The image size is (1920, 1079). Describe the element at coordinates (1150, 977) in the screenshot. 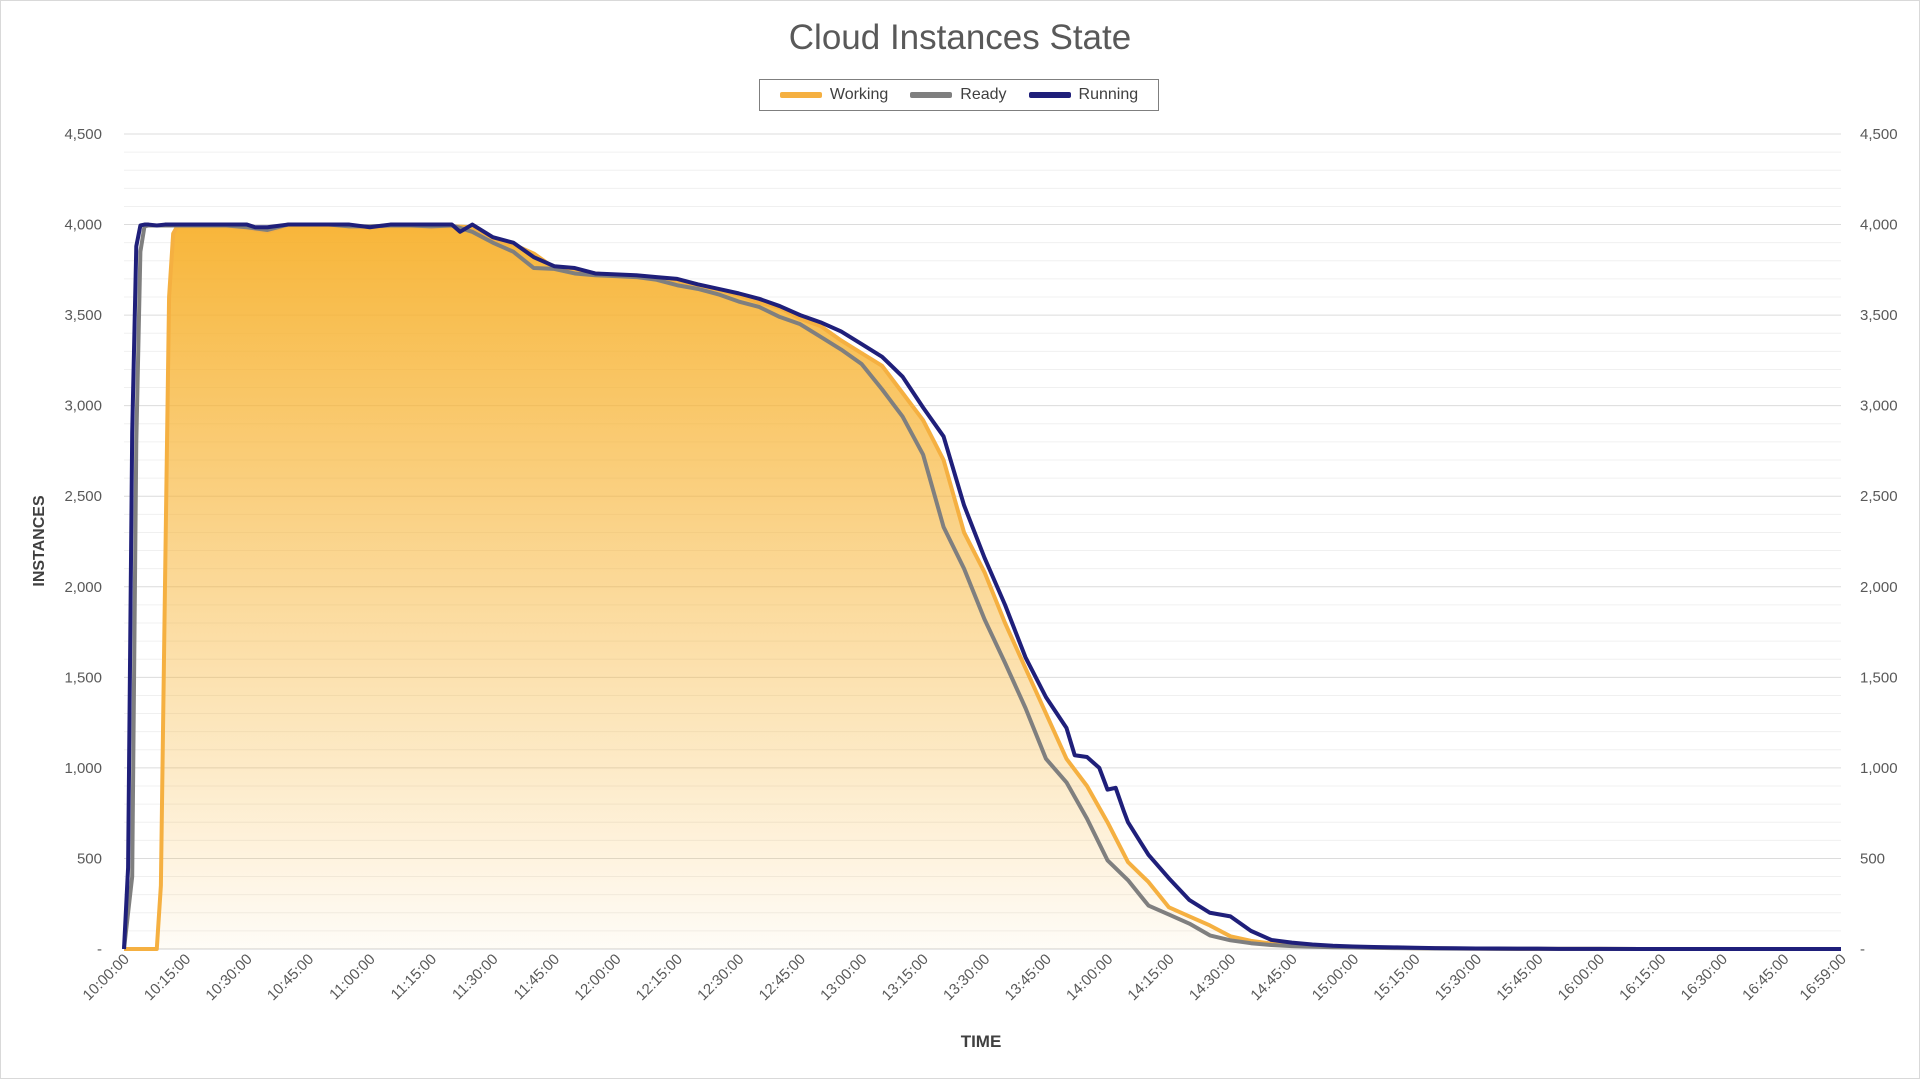

I see `x-tick-label: 14:15:00` at that location.